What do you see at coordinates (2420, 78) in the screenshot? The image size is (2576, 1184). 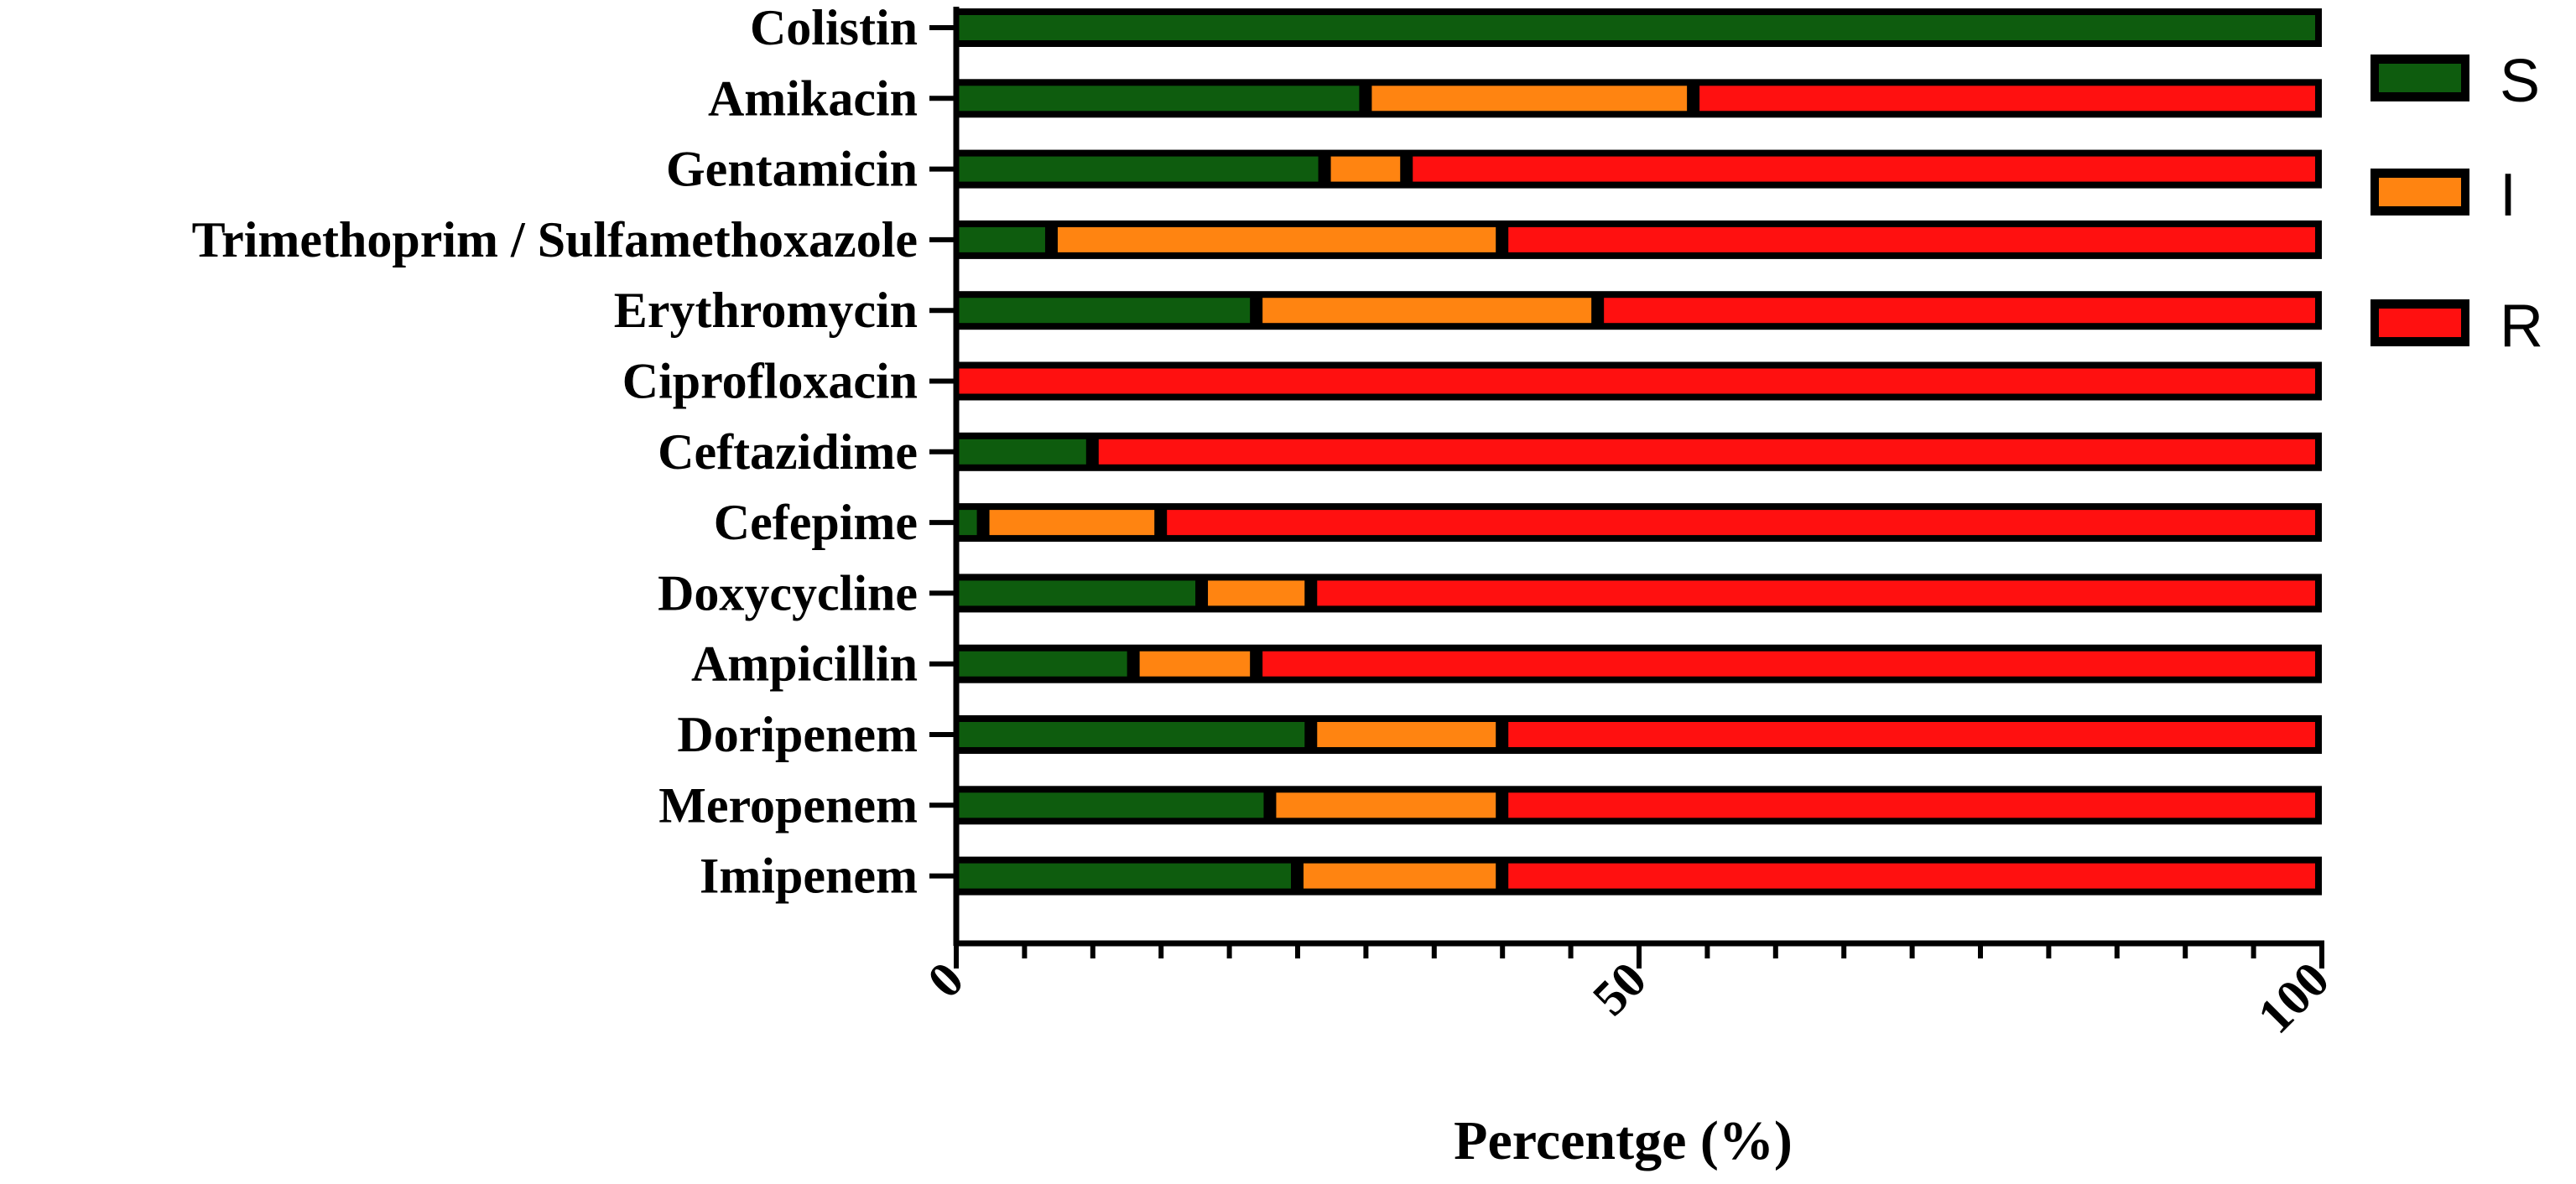 I see `legend-swatch-s` at bounding box center [2420, 78].